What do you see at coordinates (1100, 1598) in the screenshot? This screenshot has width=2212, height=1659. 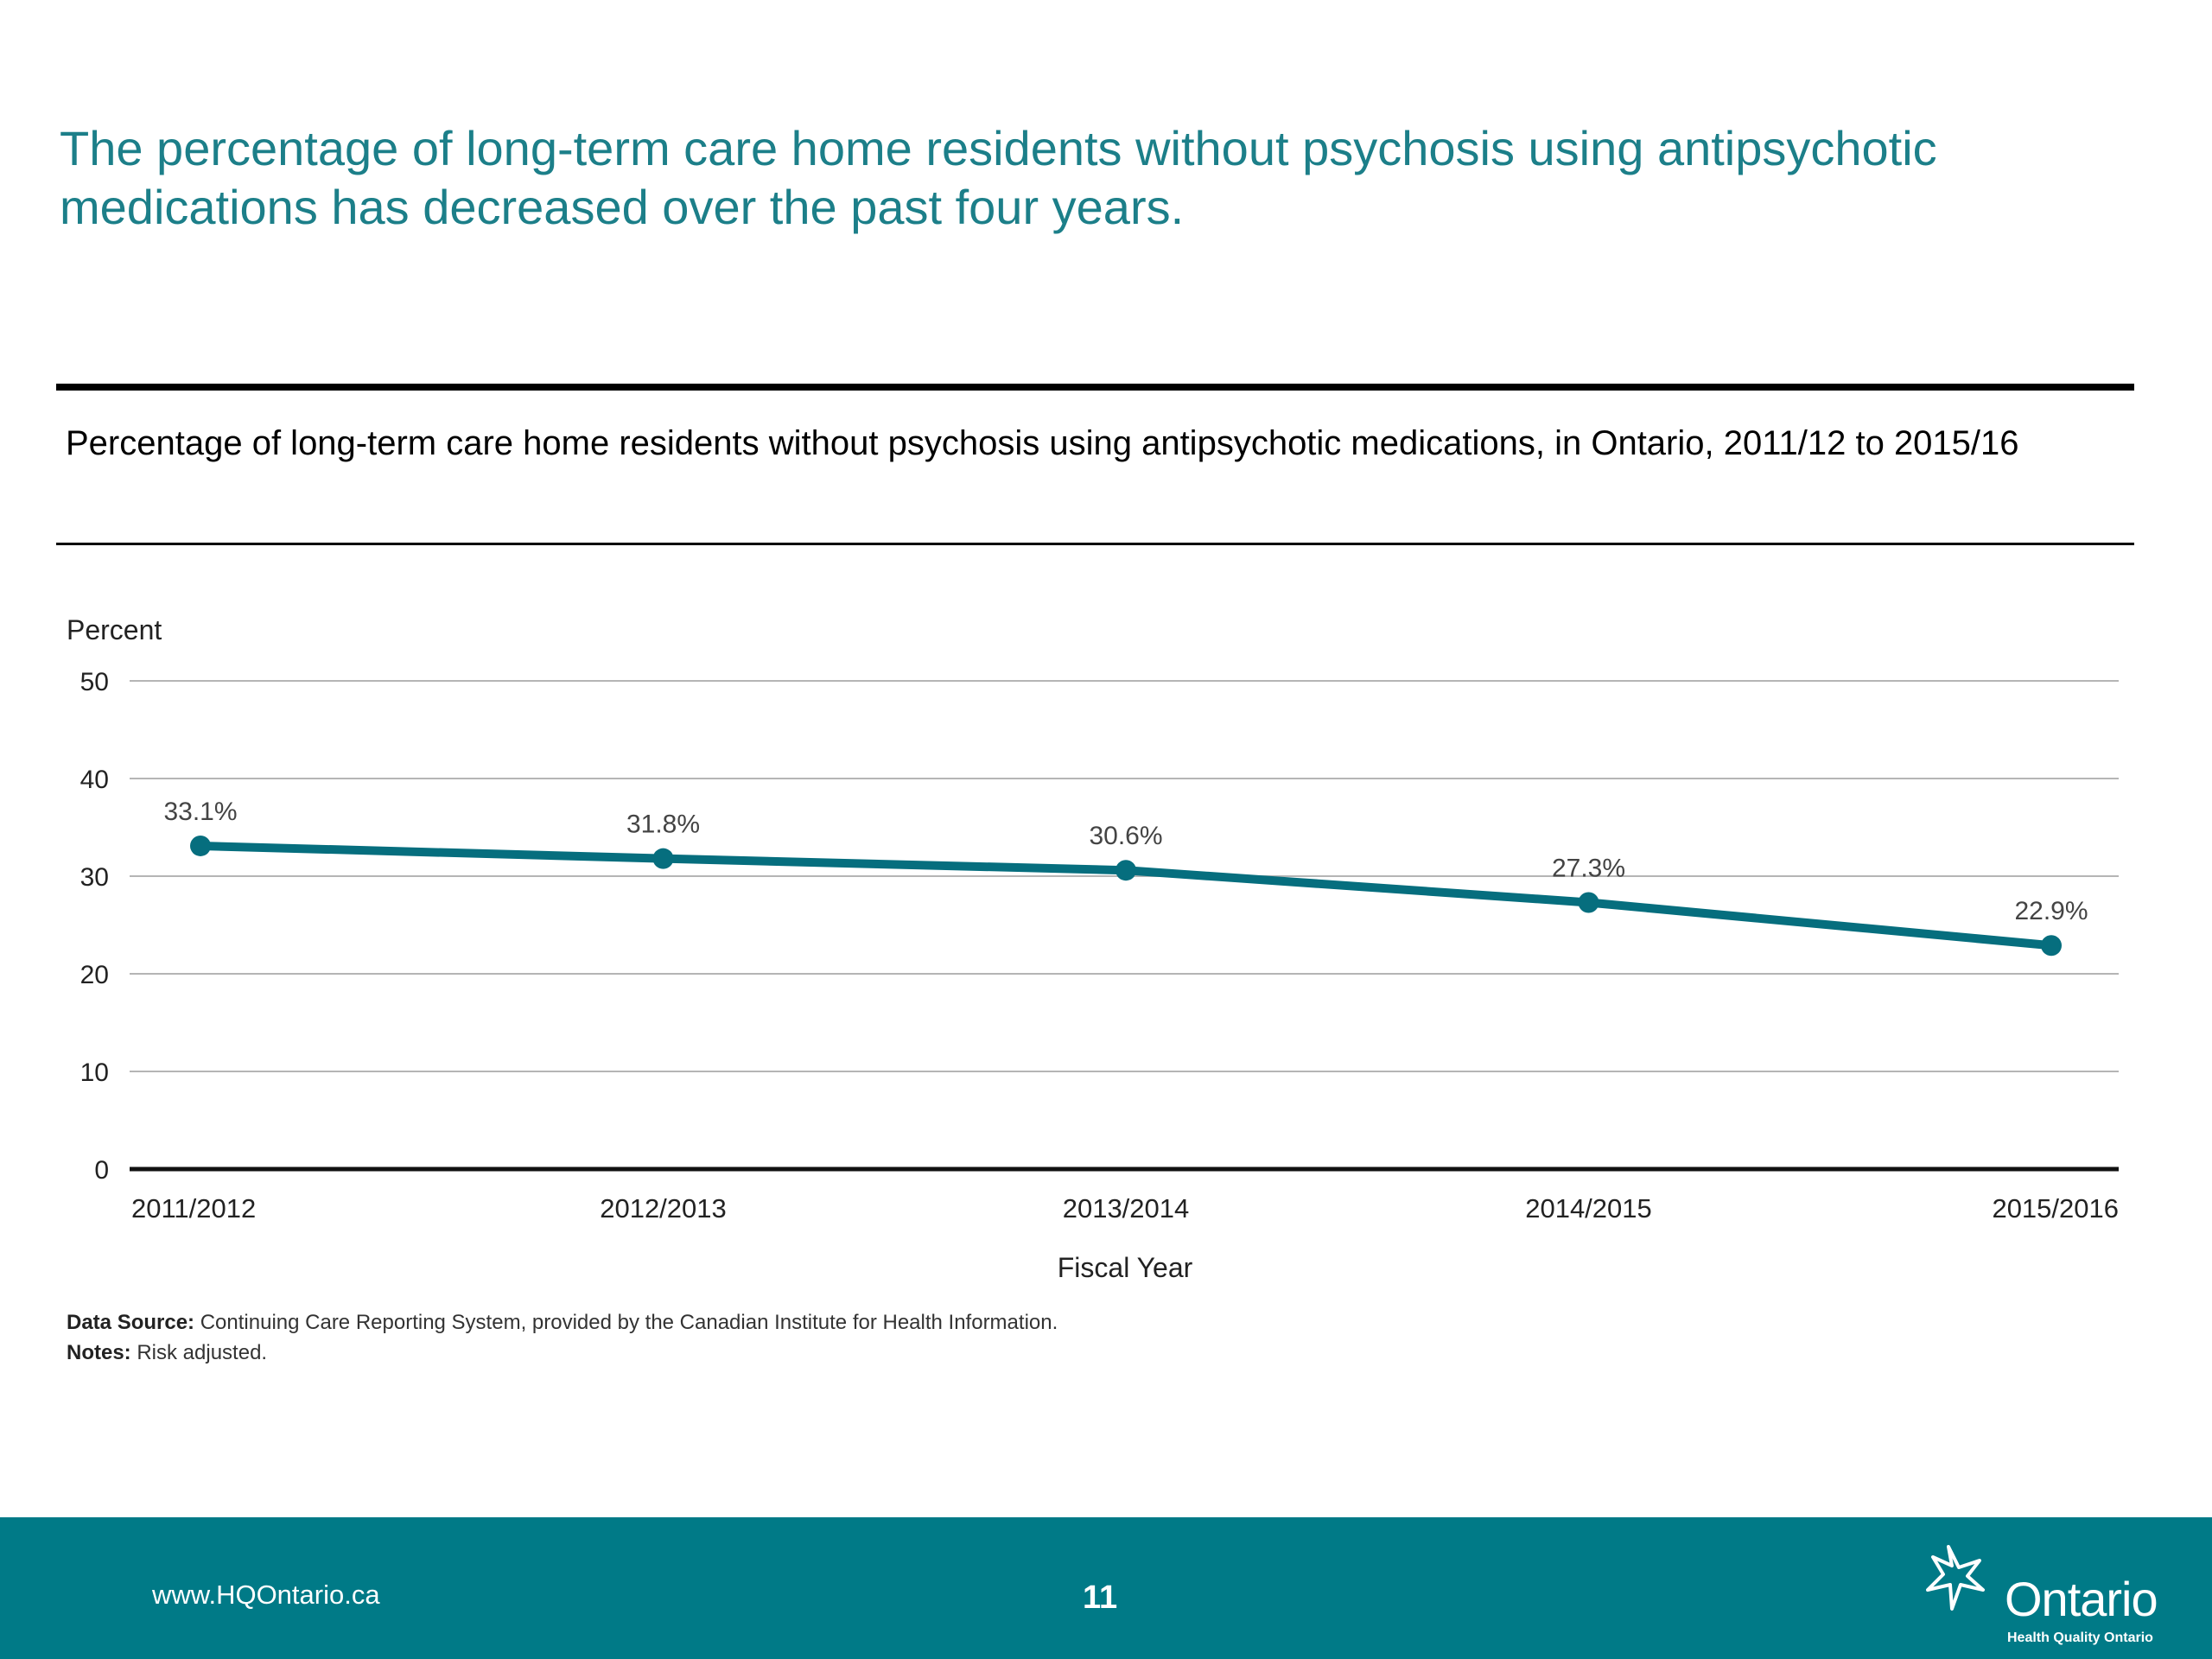 I see `page-number: 11` at bounding box center [1100, 1598].